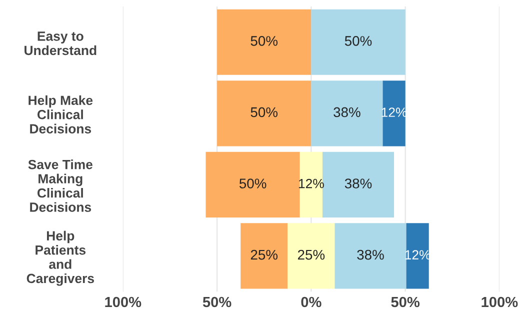 Image resolution: width=523 pixels, height=324 pixels. Describe the element at coordinates (60, 114) in the screenshot. I see `y-tick-label: Help Make Clinical Decisions` at that location.